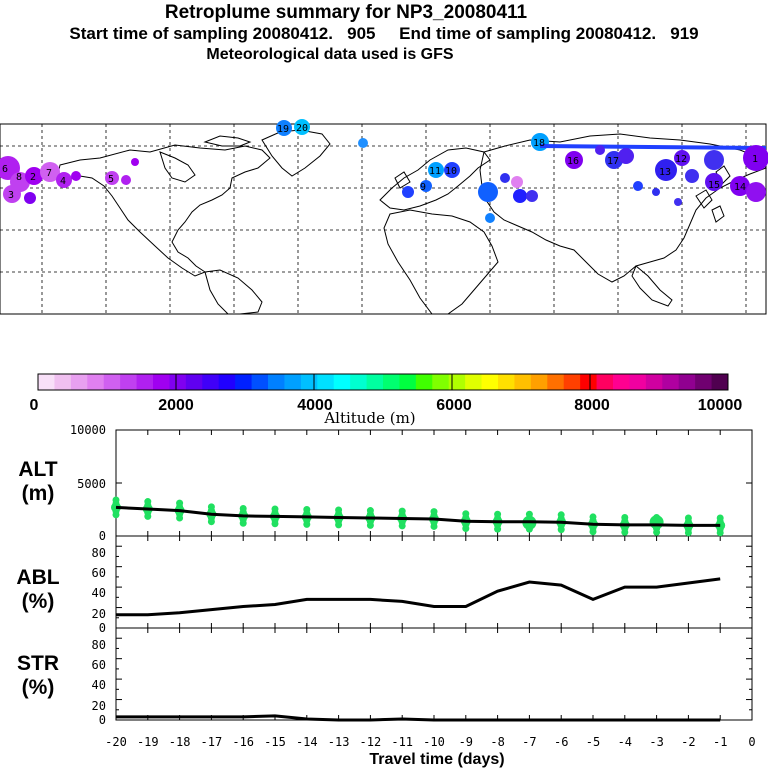 The height and width of the screenshot is (768, 768). Describe the element at coordinates (561, 742) in the screenshot. I see `x-tick-label: -6` at that location.